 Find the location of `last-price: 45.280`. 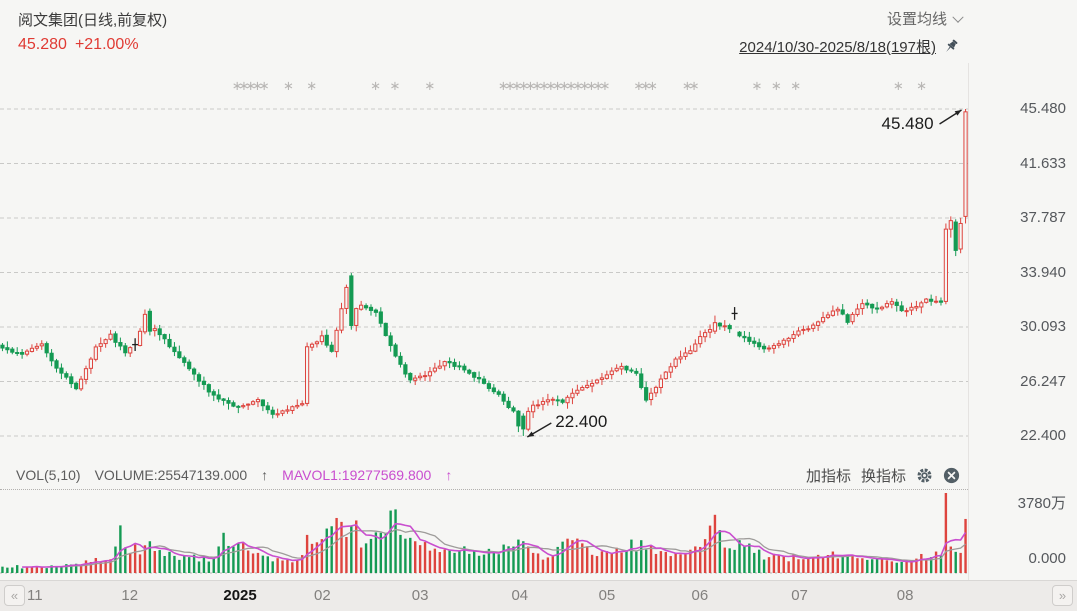

last-price: 45.280 is located at coordinates (42, 44).